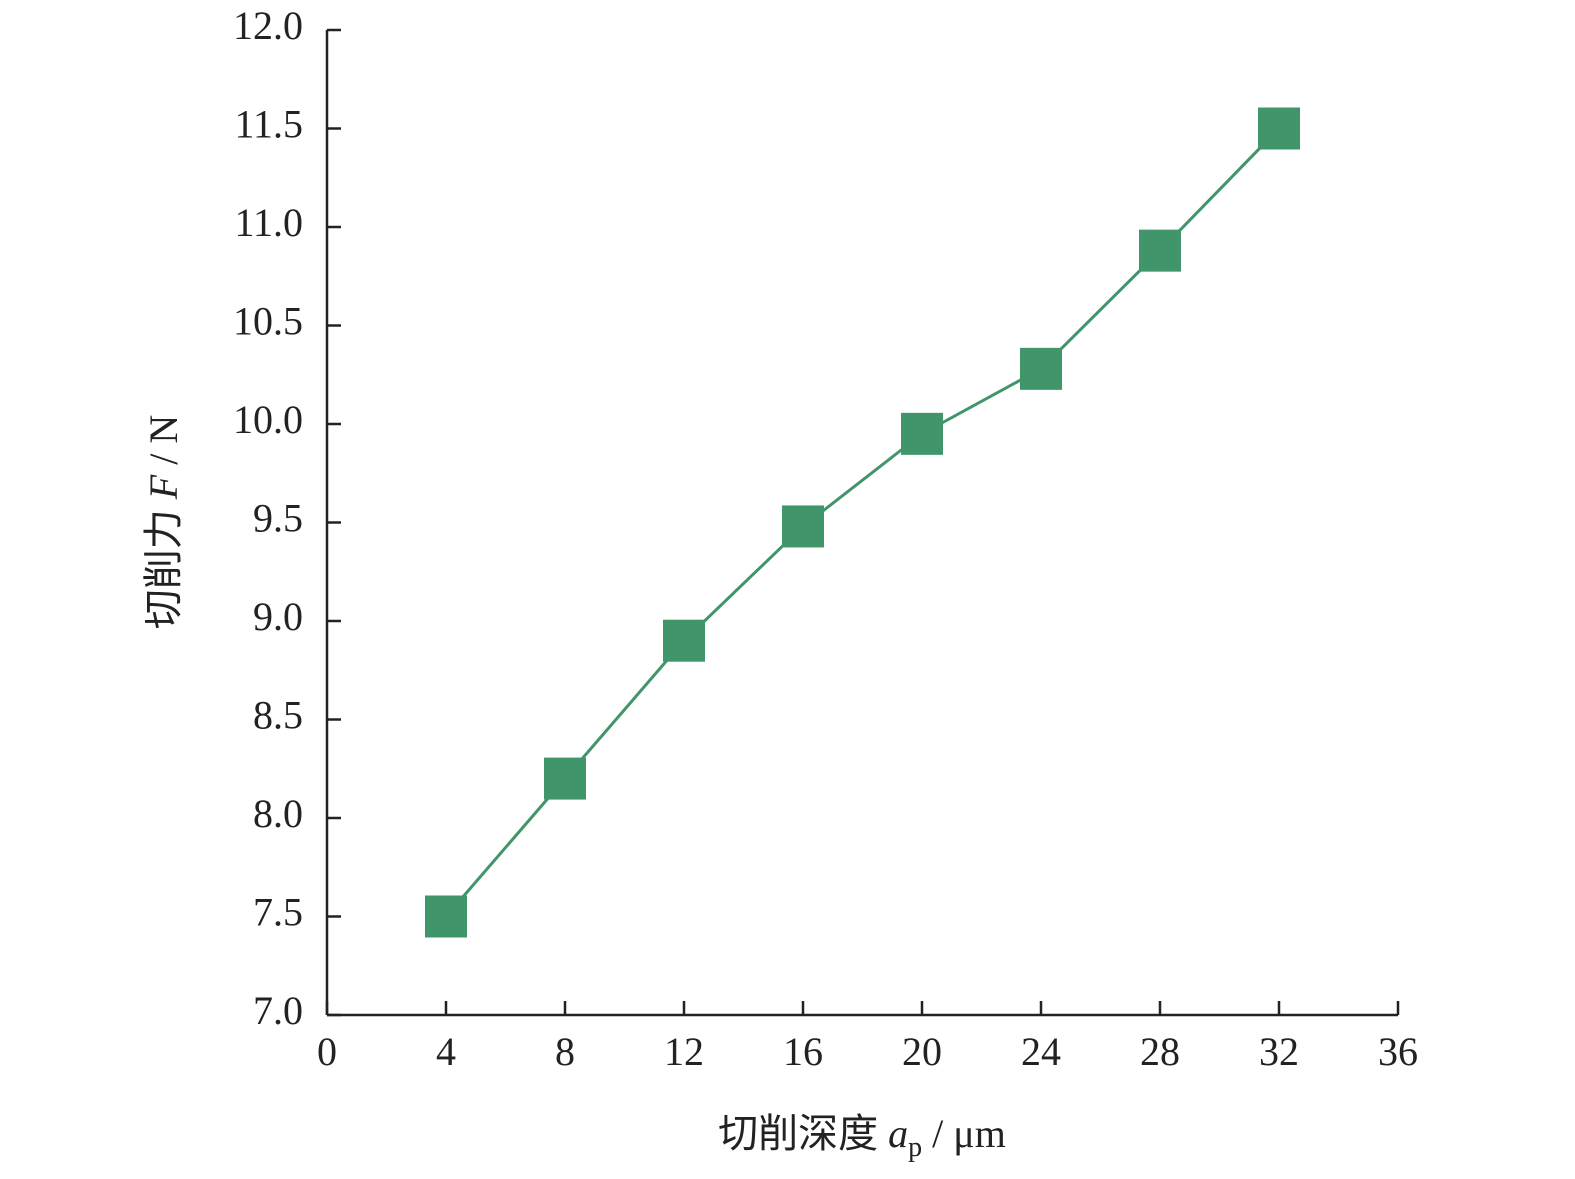  Describe the element at coordinates (278, 616) in the screenshot. I see `y-tick-label: 9.0` at that location.